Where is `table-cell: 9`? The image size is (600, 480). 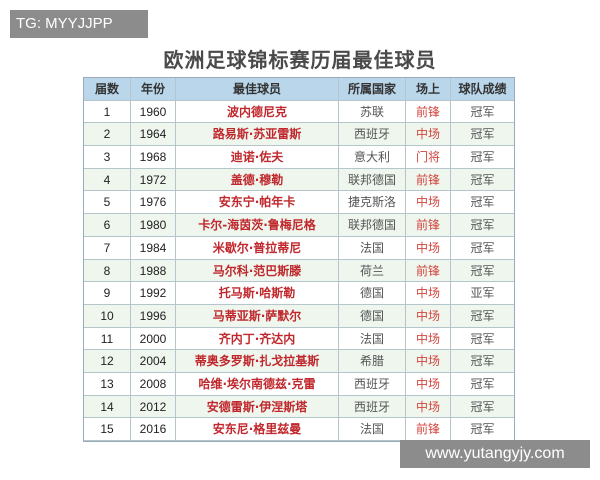
table-cell: 9 is located at coordinates (107, 293).